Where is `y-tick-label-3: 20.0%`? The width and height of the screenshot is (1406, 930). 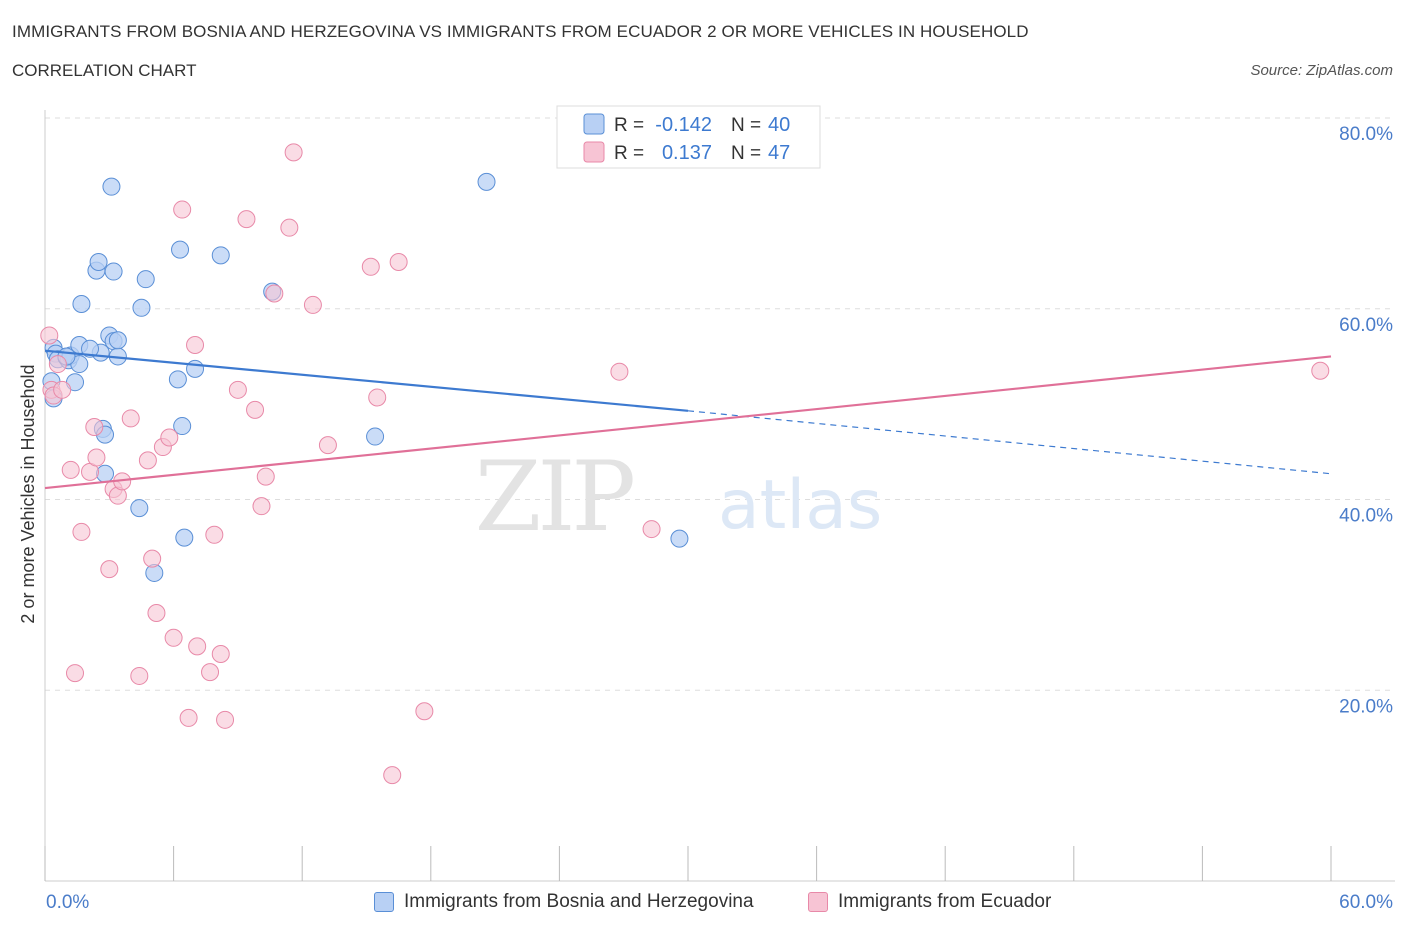 y-tick-label-3: 20.0% is located at coordinates (1366, 706).